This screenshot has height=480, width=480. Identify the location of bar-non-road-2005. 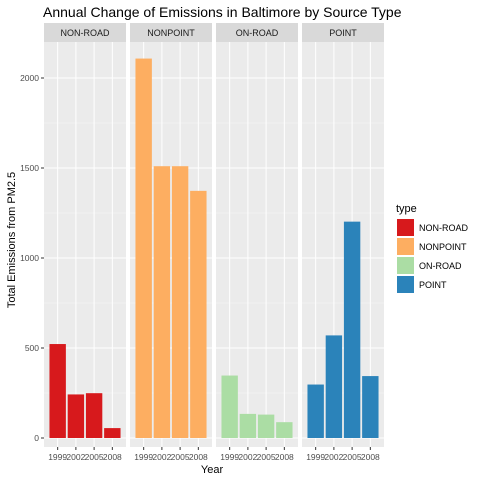
(94, 415).